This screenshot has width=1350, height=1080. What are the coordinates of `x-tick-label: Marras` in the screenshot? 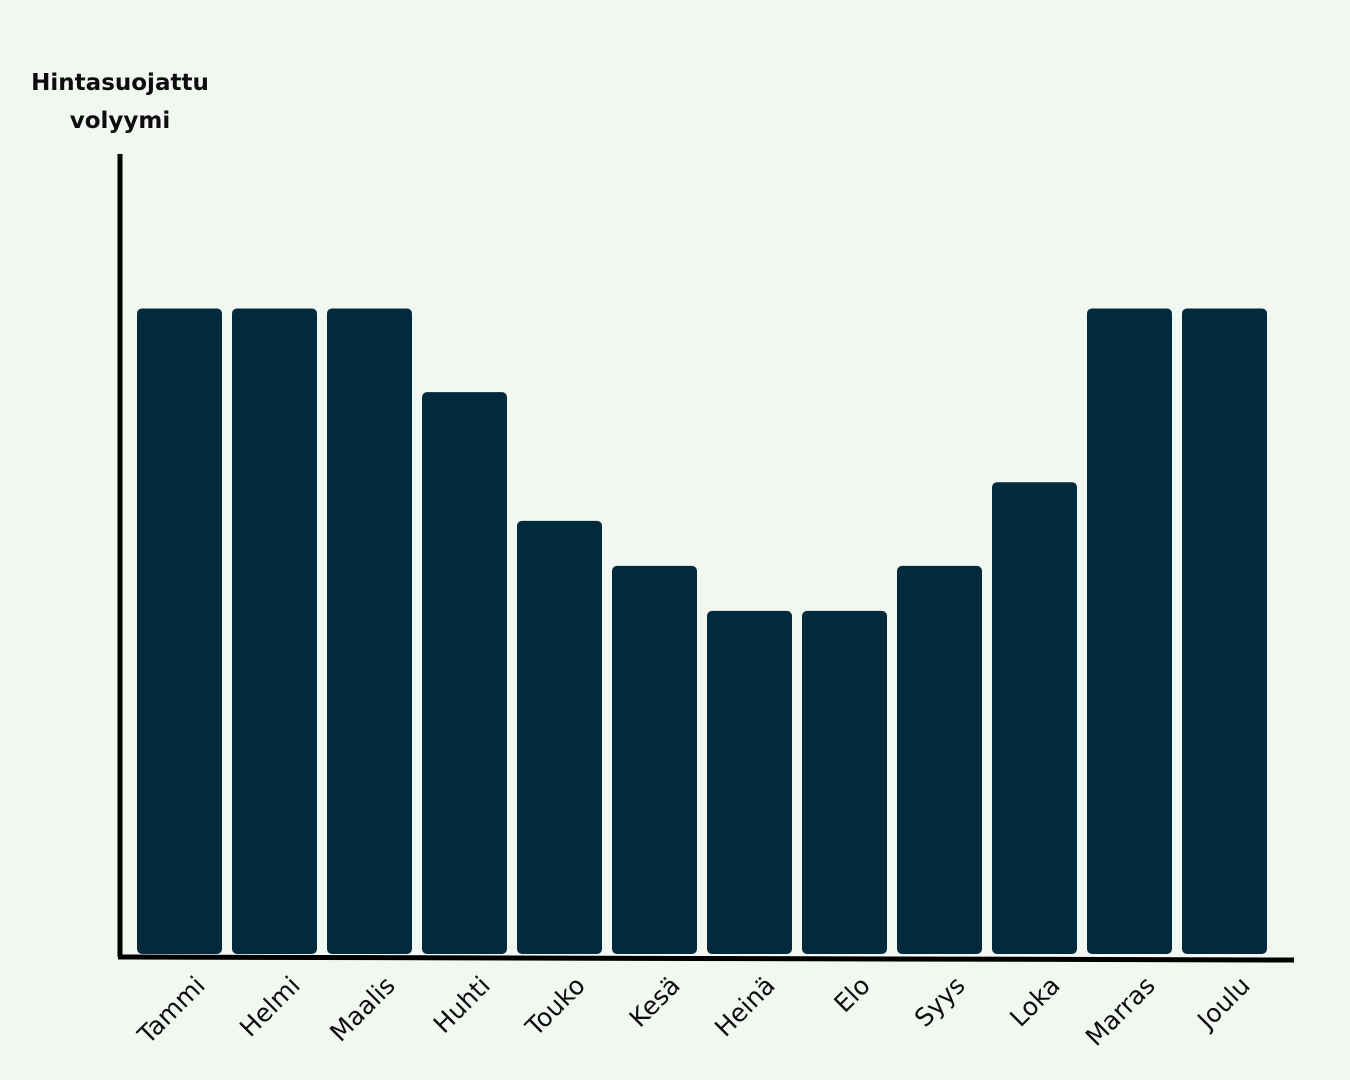 It's located at (1120, 1011).